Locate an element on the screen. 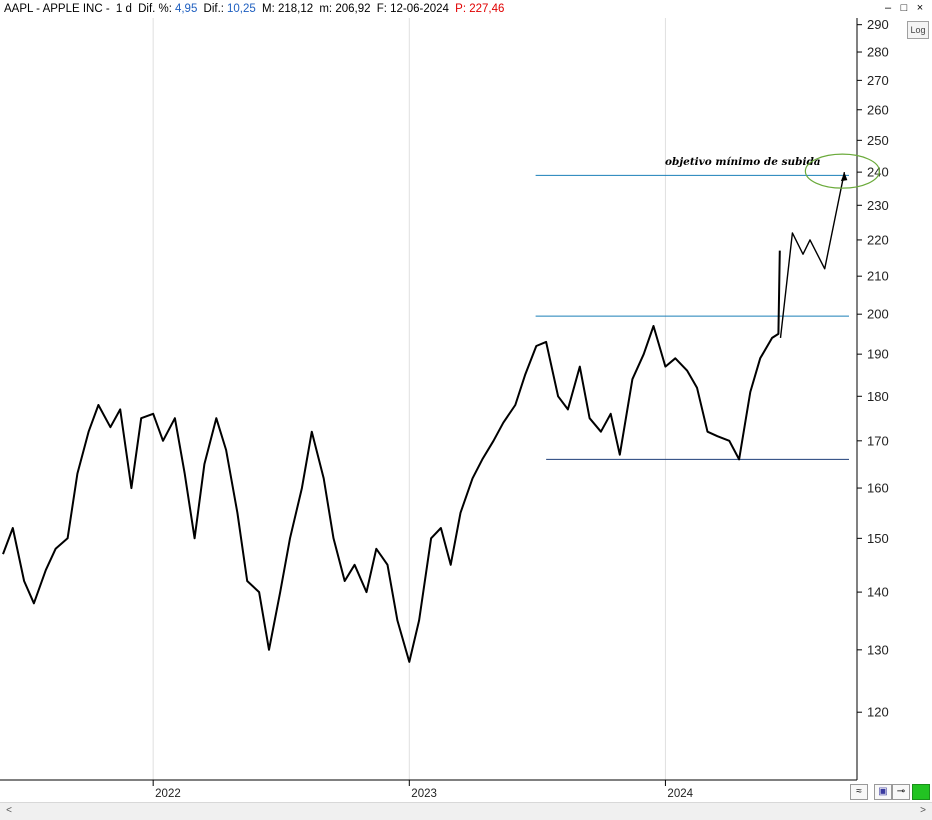 The width and height of the screenshot is (932, 820). y-tick-label: 230 is located at coordinates (878, 205).